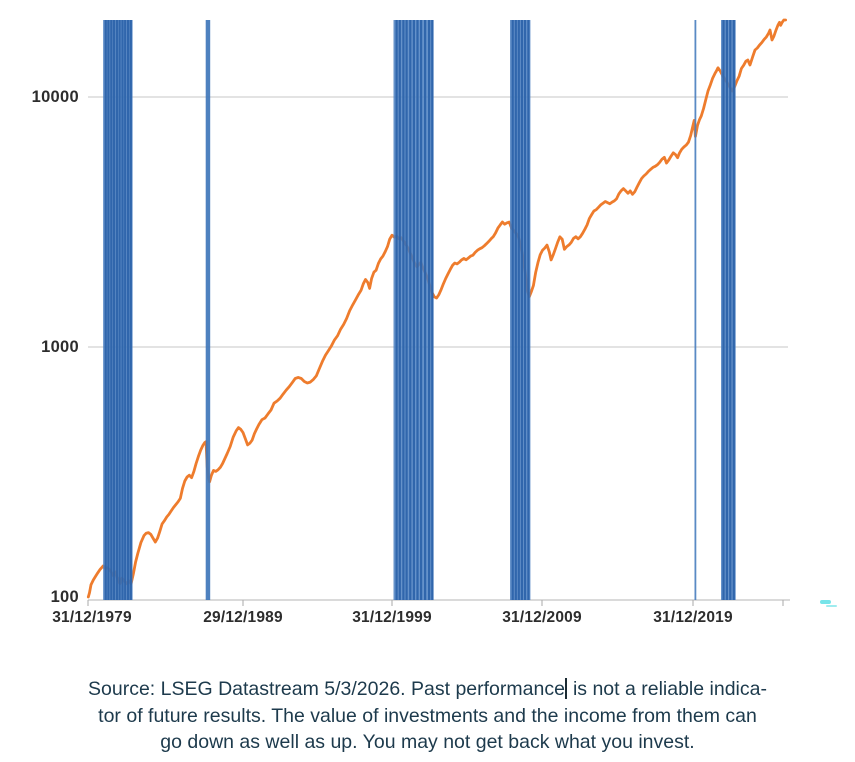 This screenshot has width=855, height=762. What do you see at coordinates (60, 347) in the screenshot?
I see `y-tick-label-1000: 1000` at bounding box center [60, 347].